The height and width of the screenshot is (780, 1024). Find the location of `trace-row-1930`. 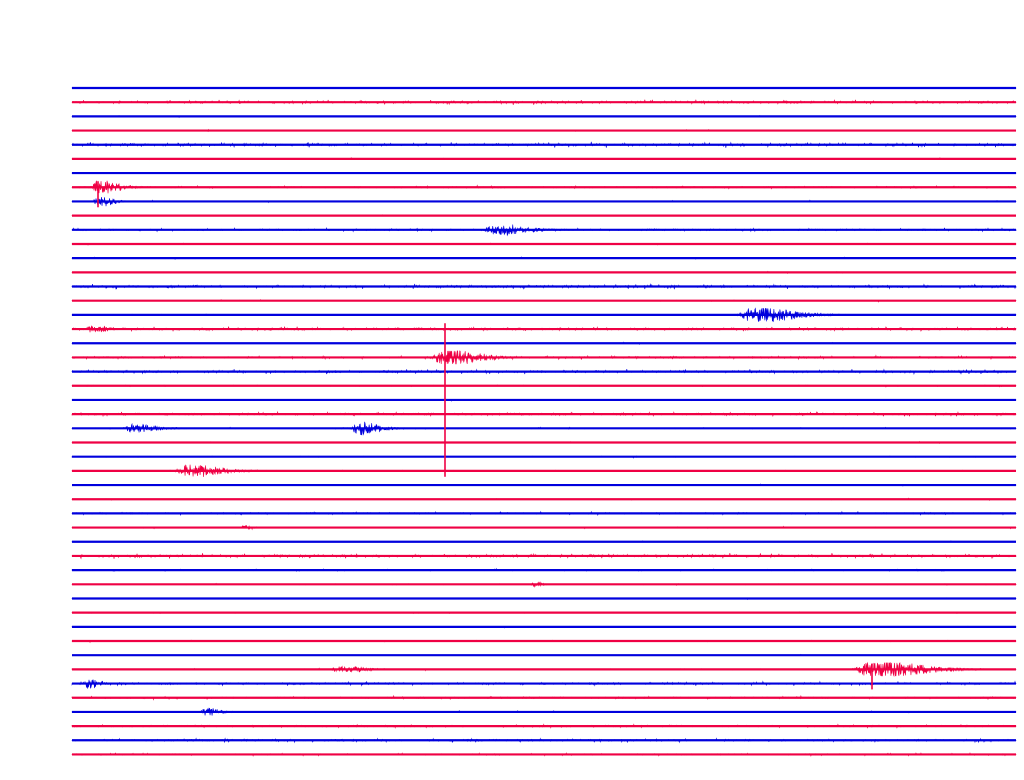

trace-row-1930 is located at coordinates (544, 641).